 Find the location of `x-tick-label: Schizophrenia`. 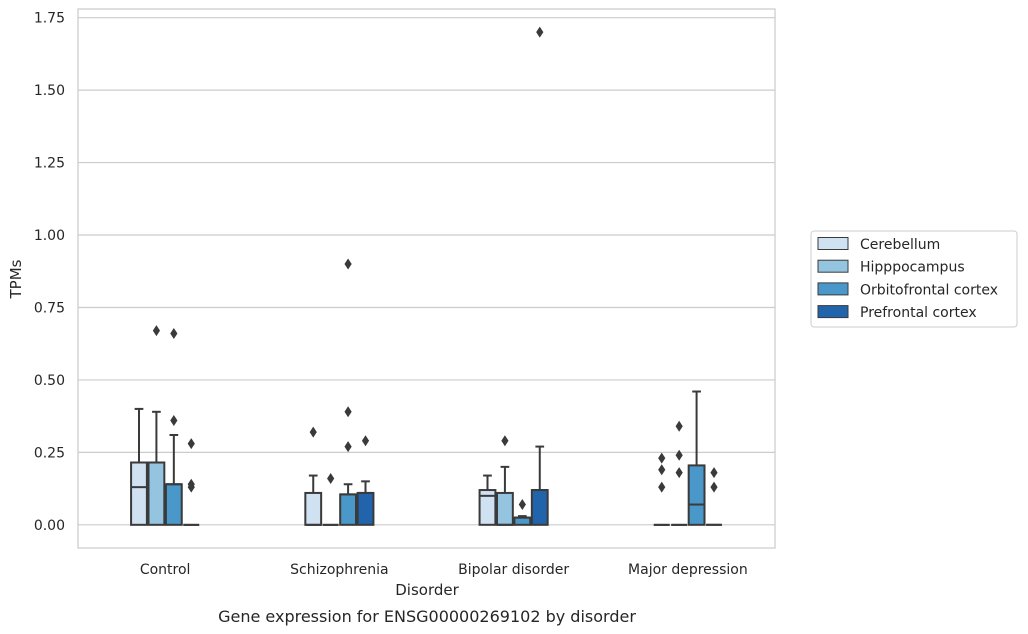

x-tick-label: Schizophrenia is located at coordinates (339, 570).